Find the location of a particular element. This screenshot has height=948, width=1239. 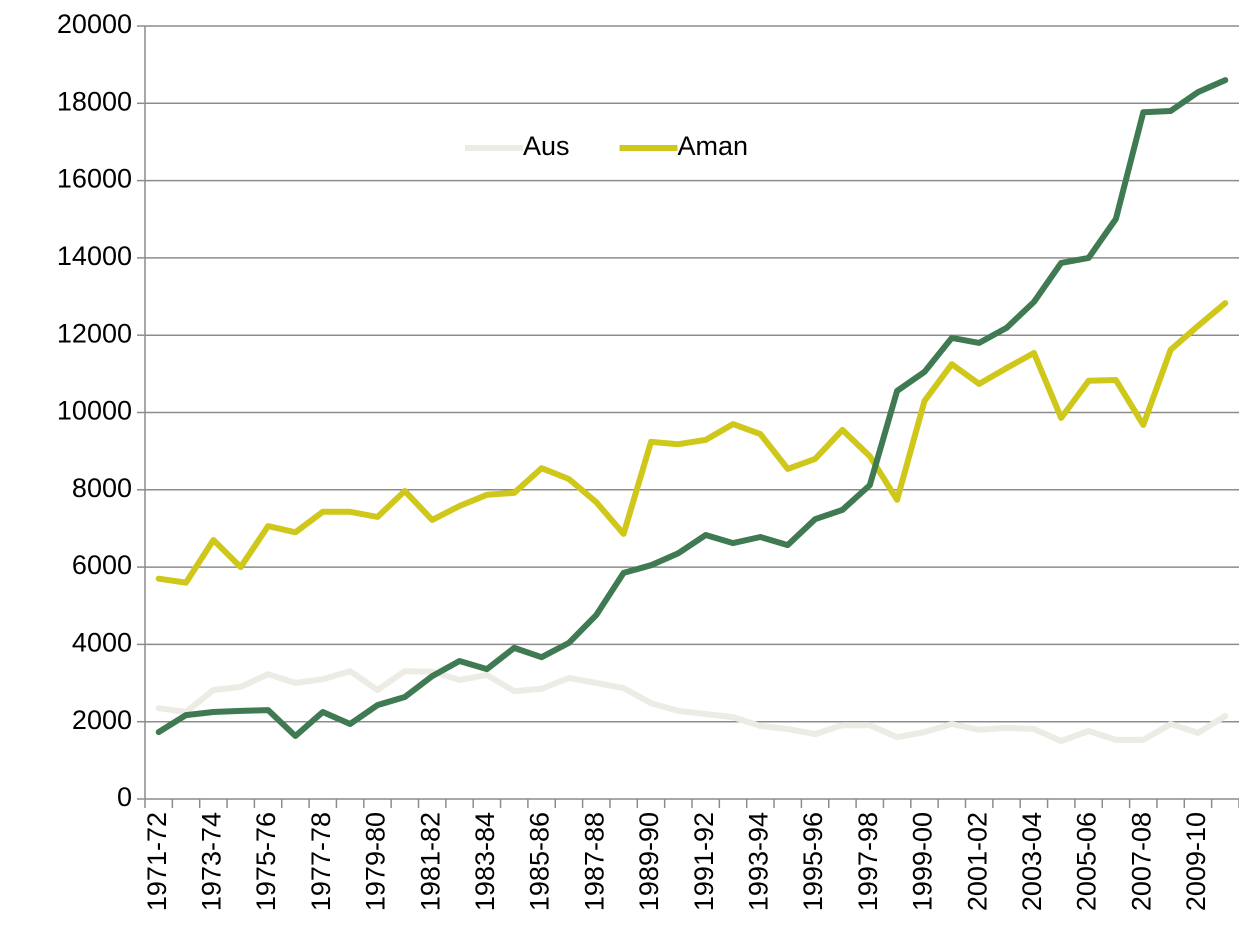

x-tick-label: 1987-88 is located at coordinates (594, 861).